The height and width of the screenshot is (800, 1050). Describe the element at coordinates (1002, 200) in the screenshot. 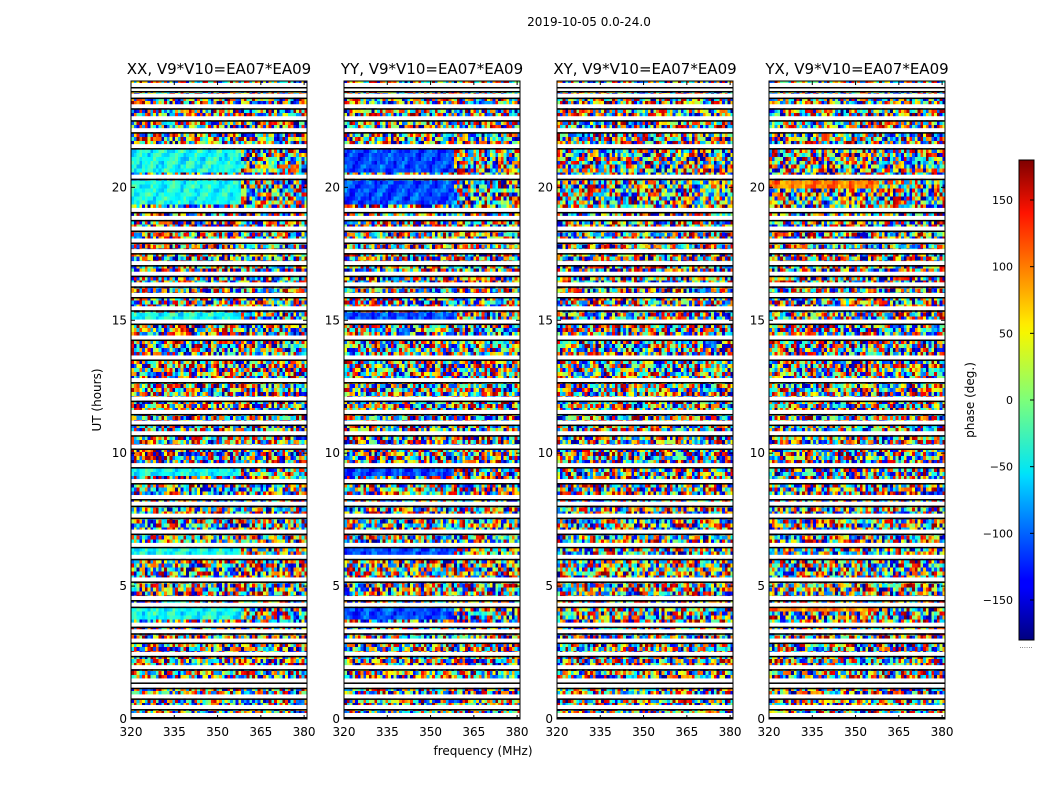

I see `colorbar-tick-label: 150` at that location.